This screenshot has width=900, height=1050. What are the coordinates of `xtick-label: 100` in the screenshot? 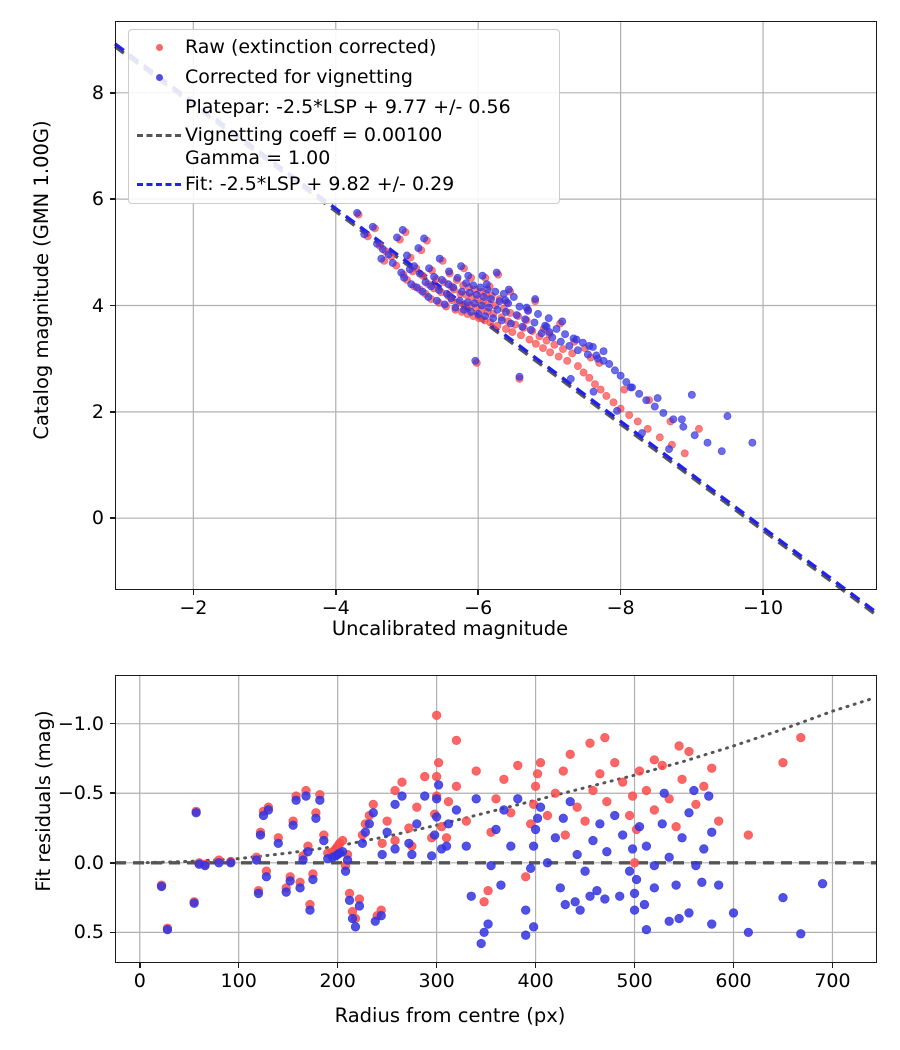 It's located at (238, 981).